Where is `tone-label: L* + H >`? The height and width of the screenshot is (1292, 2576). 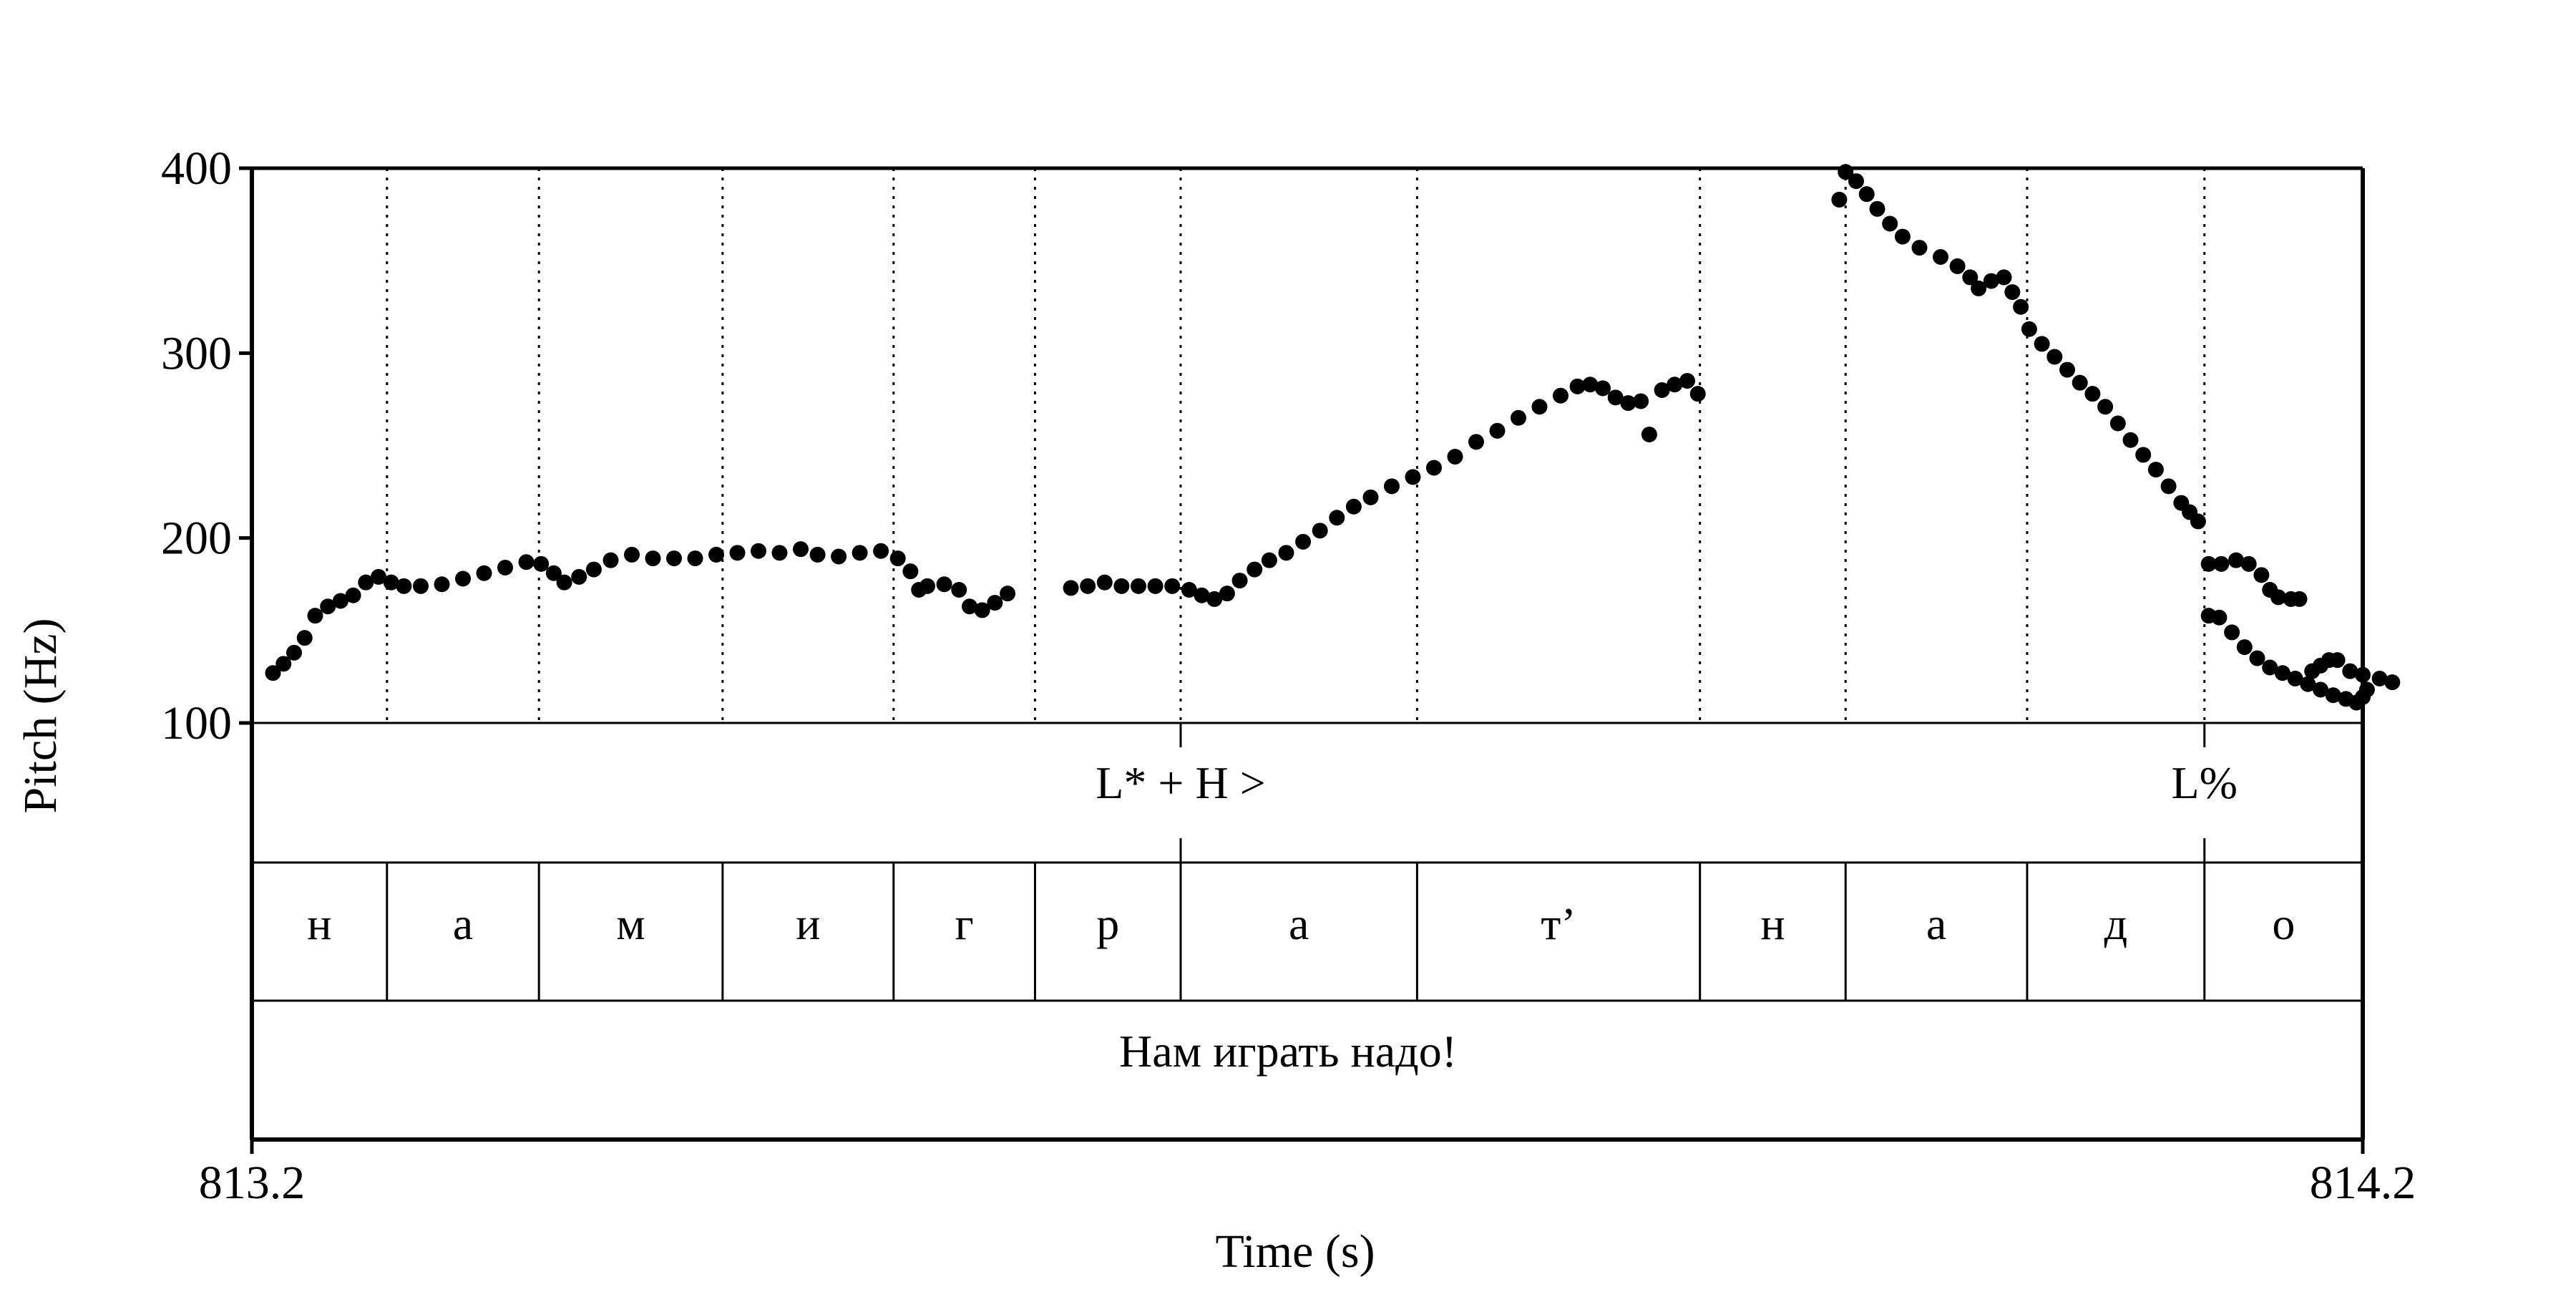
tone-label: L* + H > is located at coordinates (1181, 782).